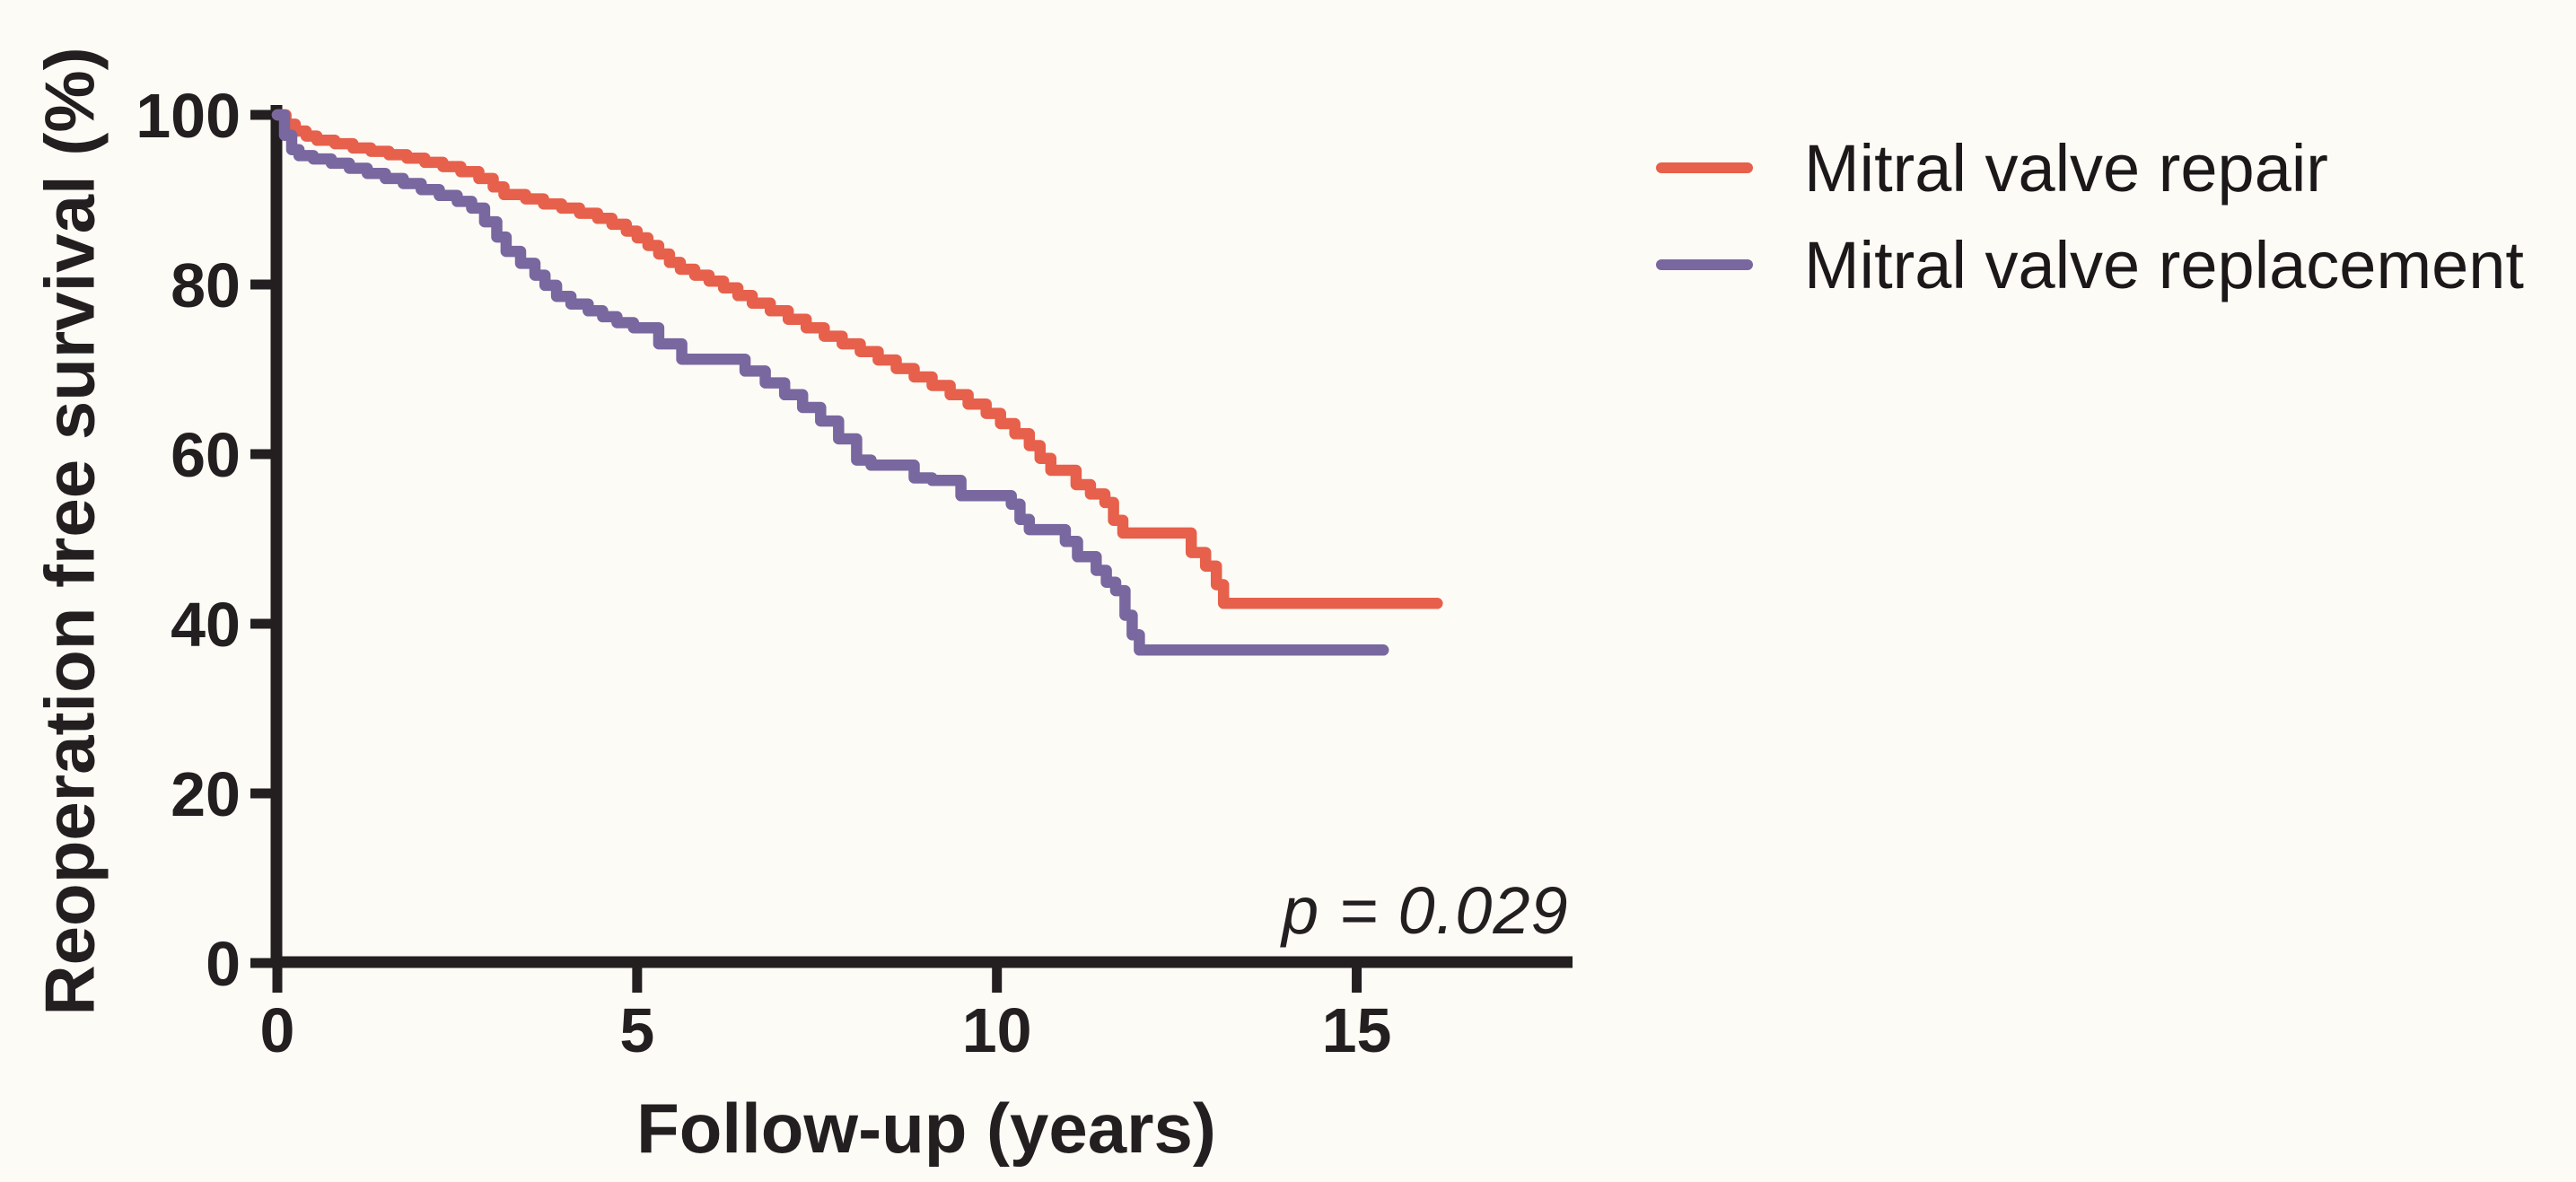 The image size is (2576, 1182). Describe the element at coordinates (188, 116) in the screenshot. I see `y-tick-label: 100` at that location.